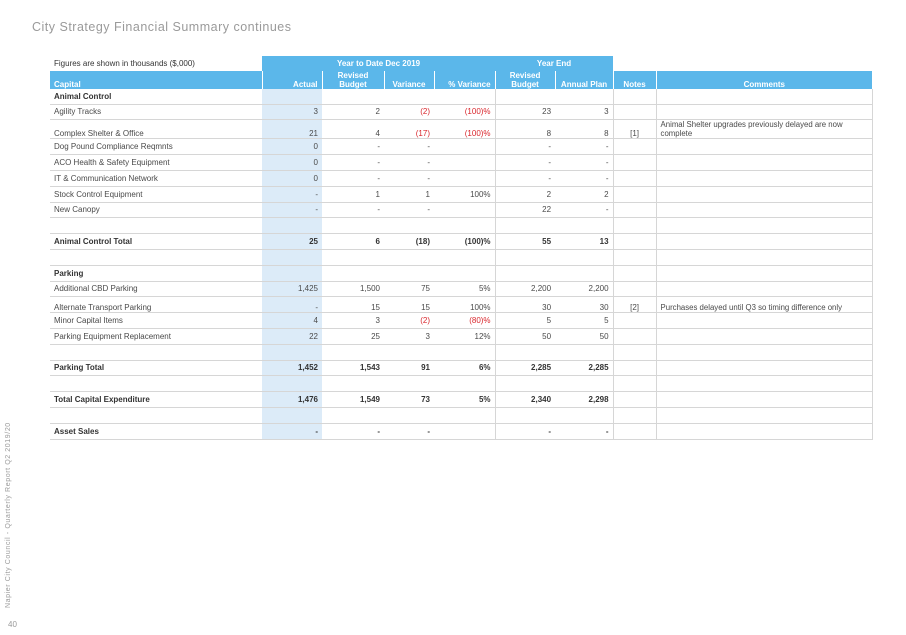 This screenshot has height=635, width=906. What do you see at coordinates (525, 399) in the screenshot?
I see `cell-ye-revised-budget: 2,340` at bounding box center [525, 399].